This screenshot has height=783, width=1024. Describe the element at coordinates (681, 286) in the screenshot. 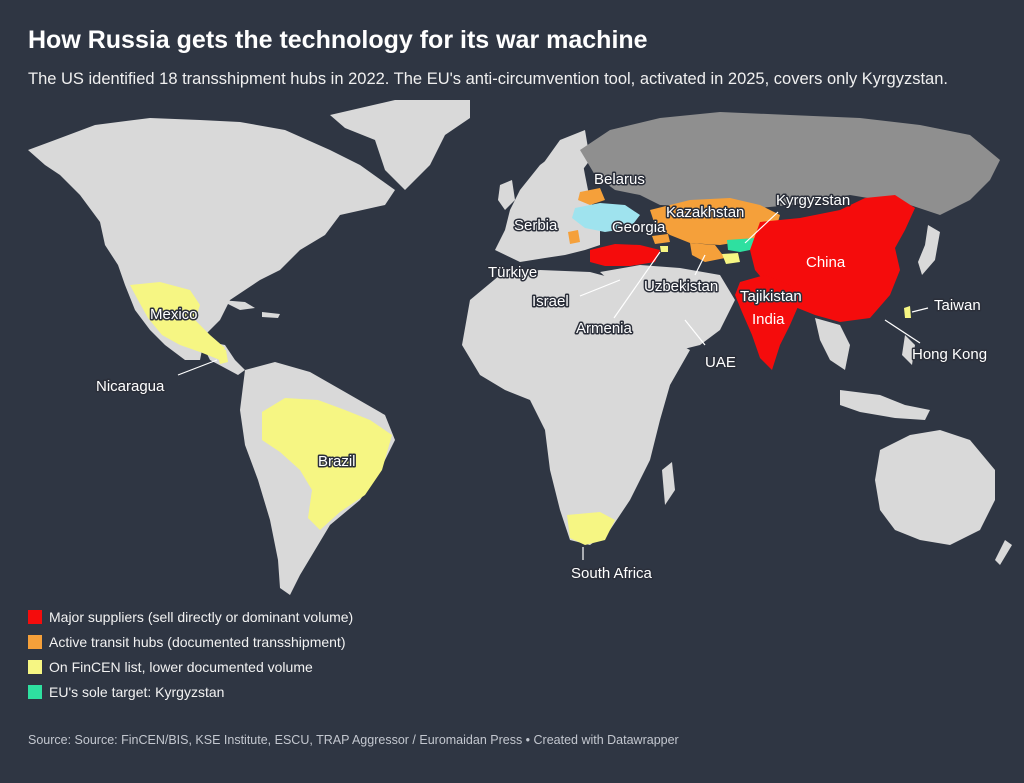

I see `label-uzbekistan: Uzbekistan` at that location.